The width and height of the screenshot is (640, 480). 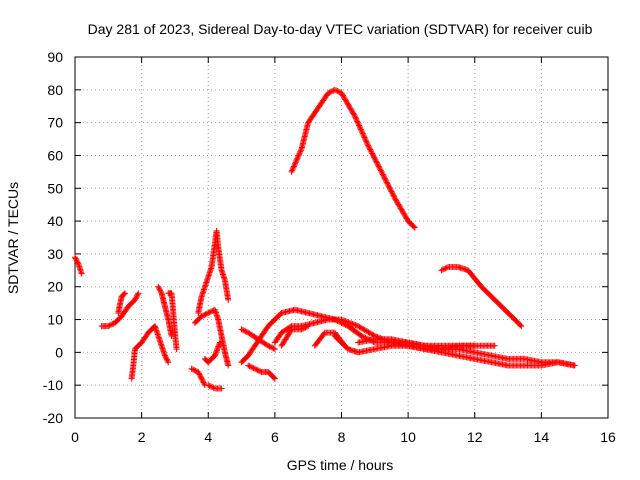 I want to click on y-tick-label: 60, so click(x=55, y=155).